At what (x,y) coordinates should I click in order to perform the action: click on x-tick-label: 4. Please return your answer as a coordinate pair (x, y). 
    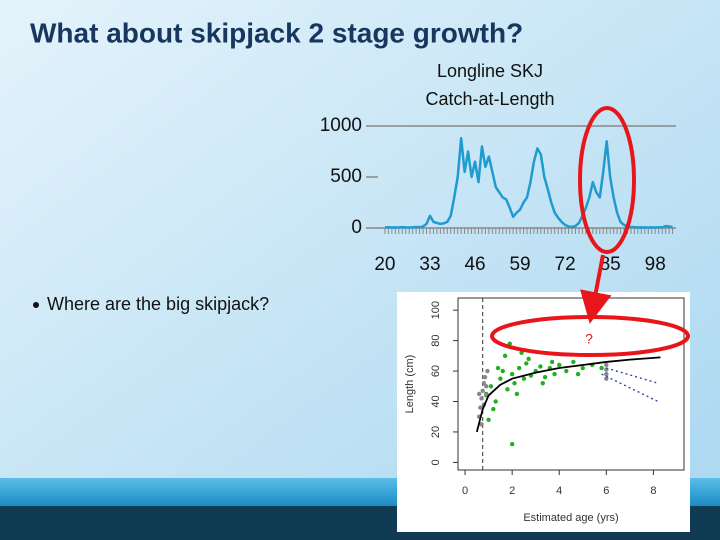
    Looking at the image, I should click on (559, 491).